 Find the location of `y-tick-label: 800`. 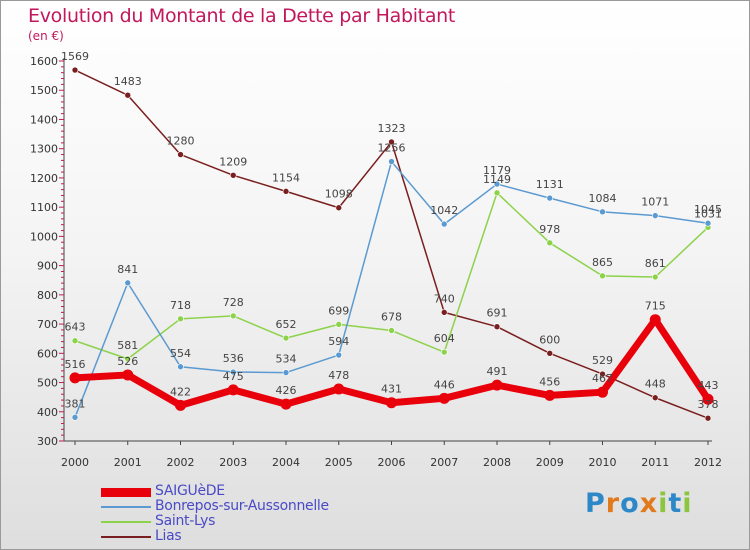

y-tick-label: 800 is located at coordinates (47, 295).